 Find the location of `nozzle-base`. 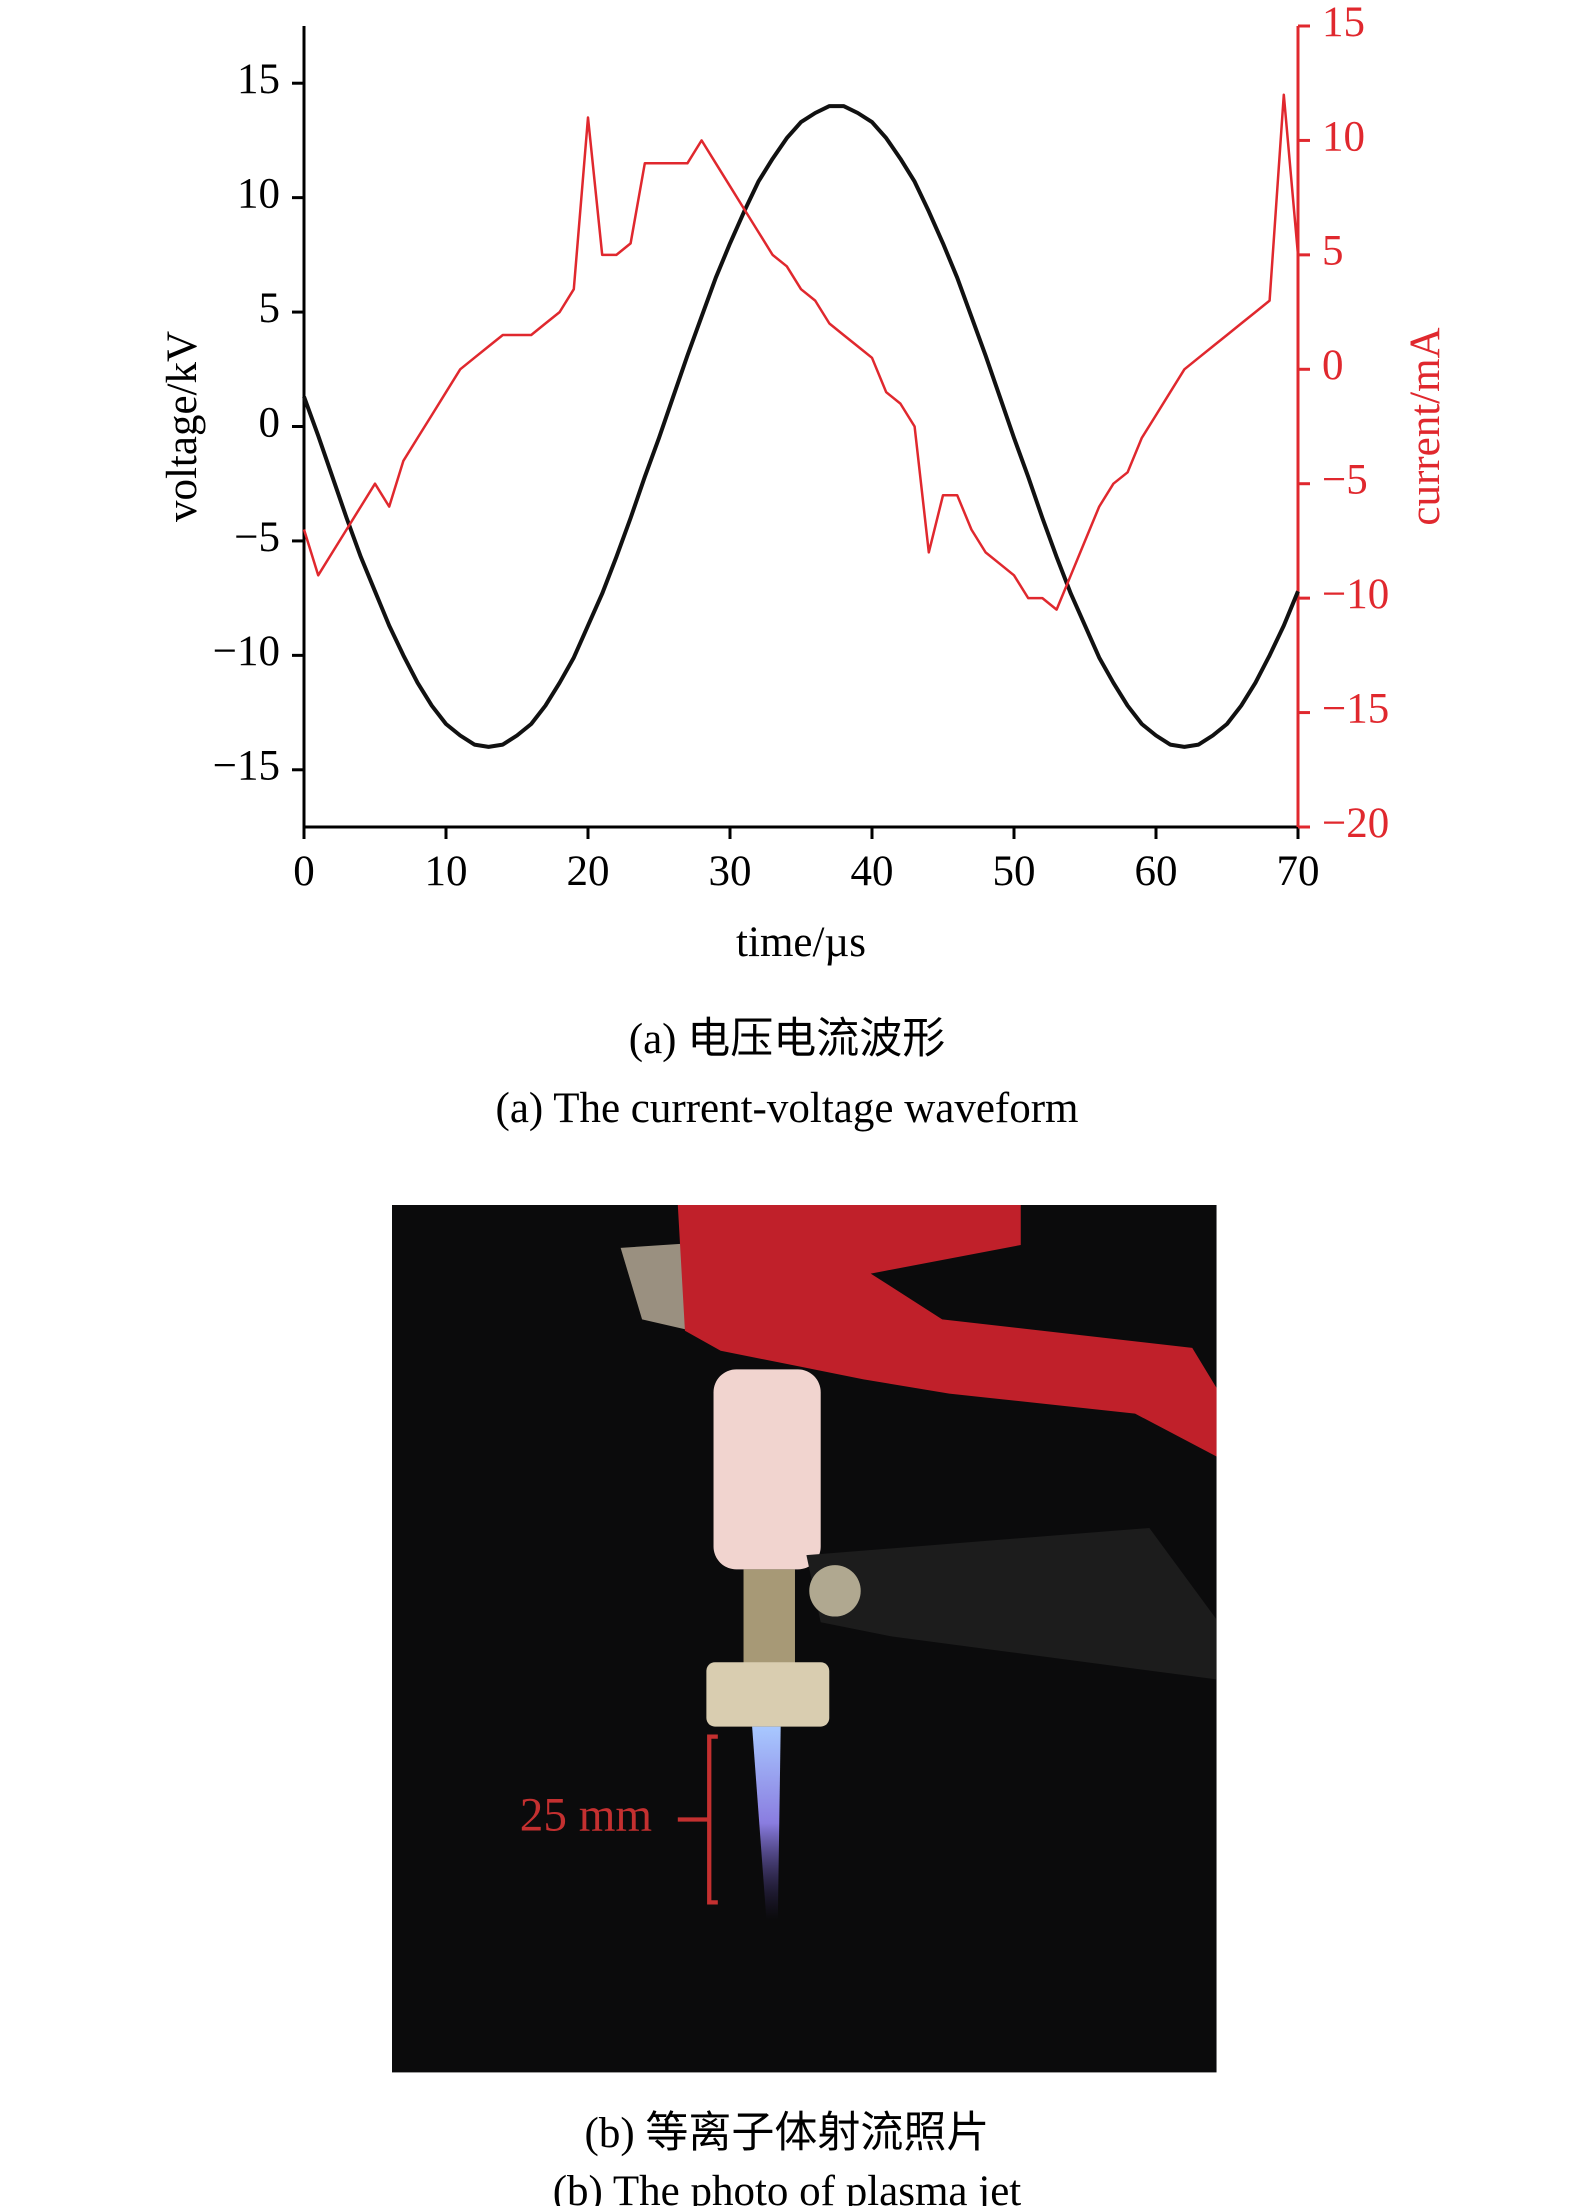

nozzle-base is located at coordinates (768, 1694).